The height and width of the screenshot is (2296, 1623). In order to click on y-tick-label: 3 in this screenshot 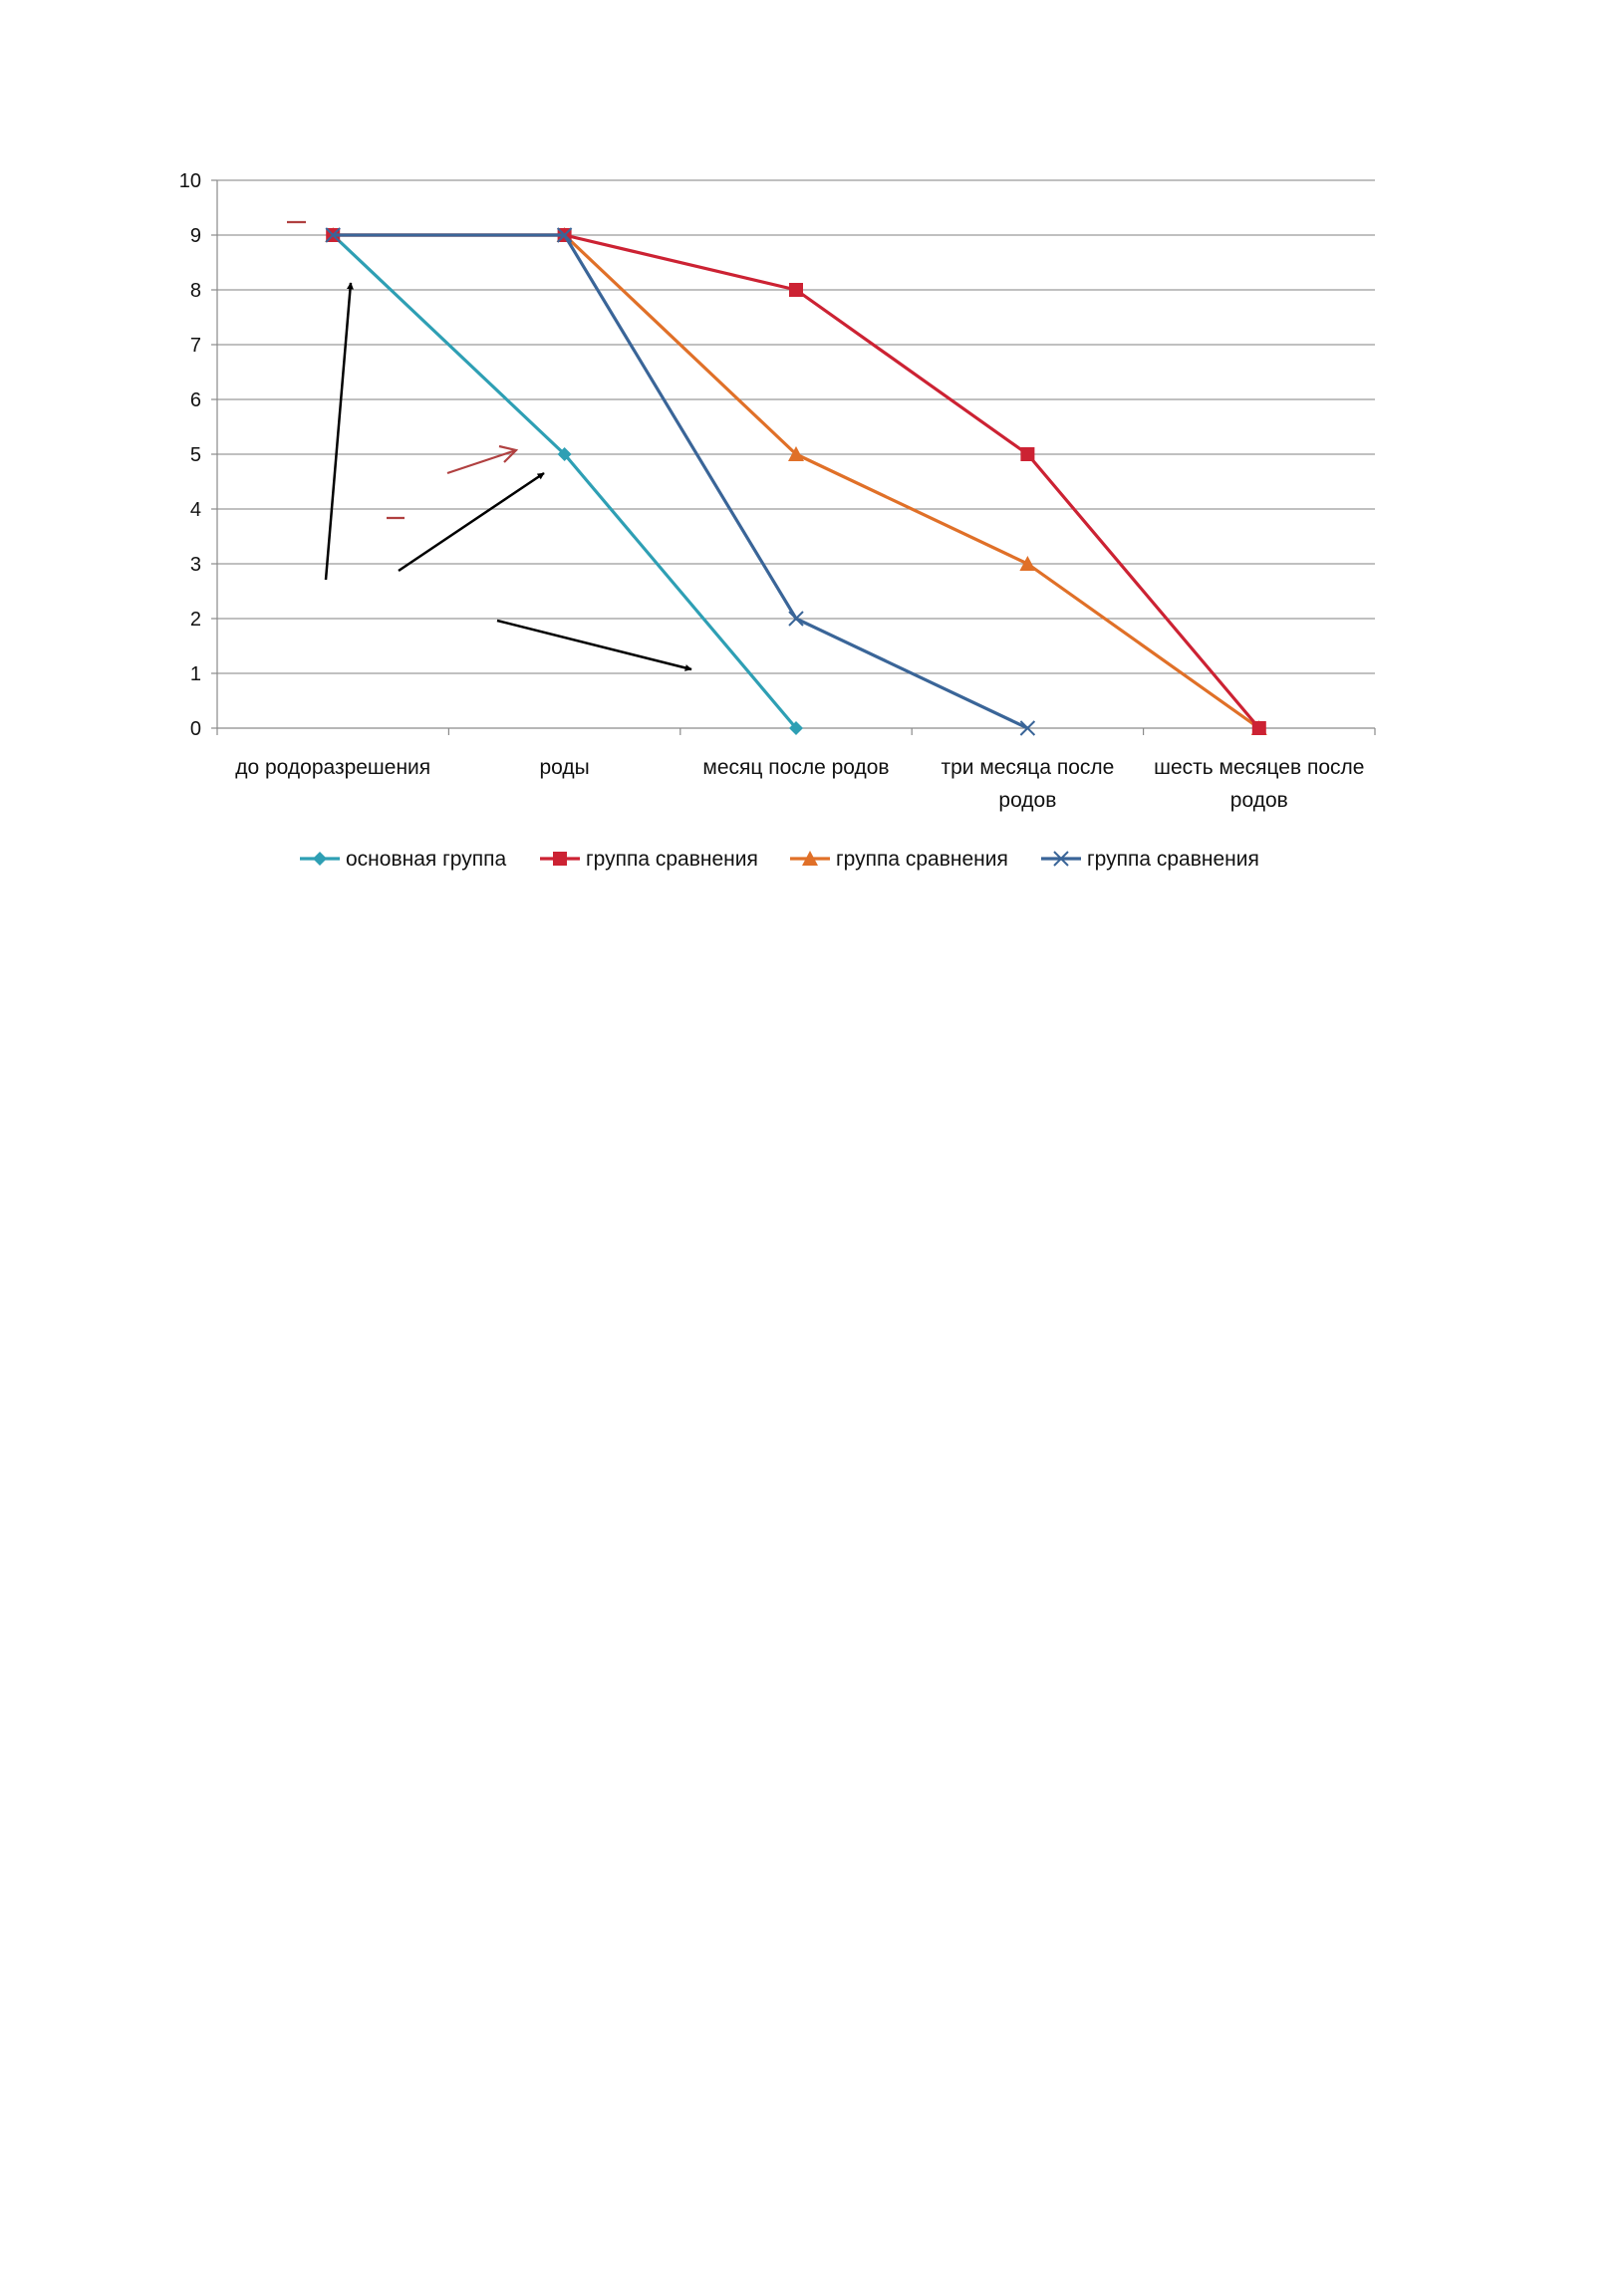, I will do `click(195, 565)`.